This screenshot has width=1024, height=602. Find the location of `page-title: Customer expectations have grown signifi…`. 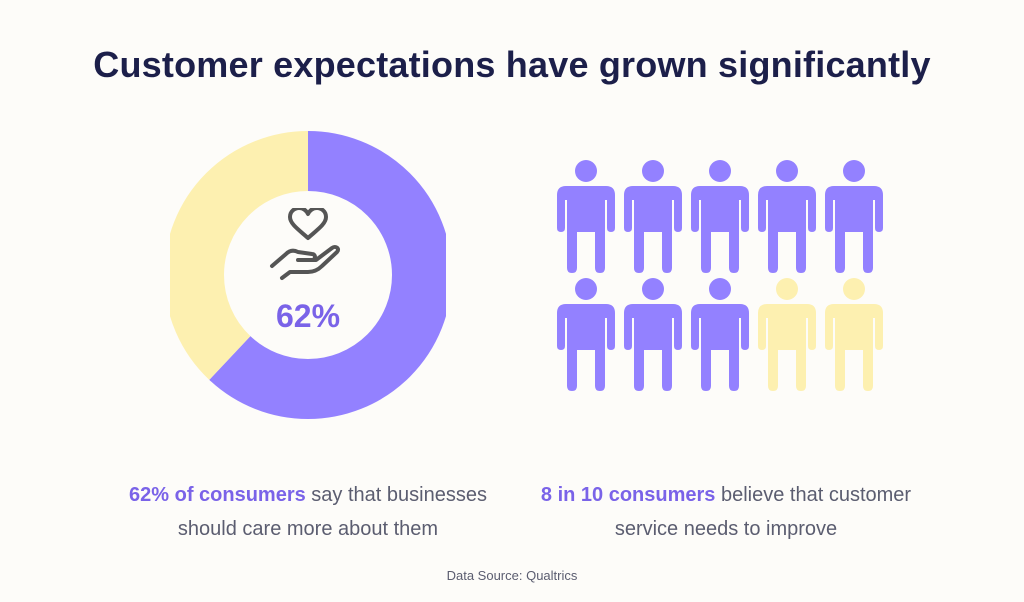

page-title: Customer expectations have grown signifi… is located at coordinates (512, 64).